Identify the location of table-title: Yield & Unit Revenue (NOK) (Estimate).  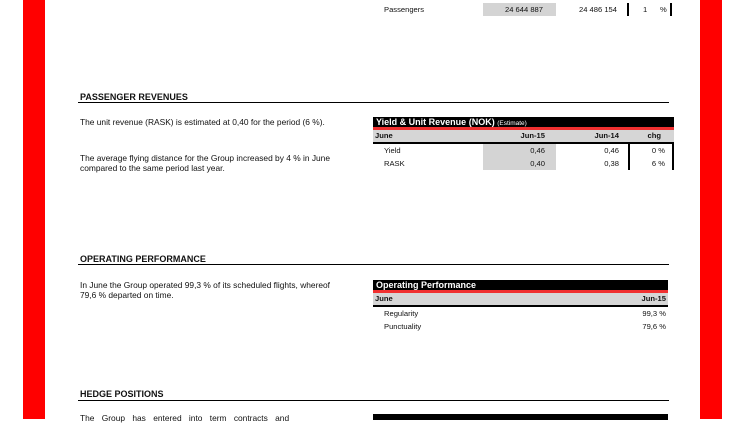
(523, 123).